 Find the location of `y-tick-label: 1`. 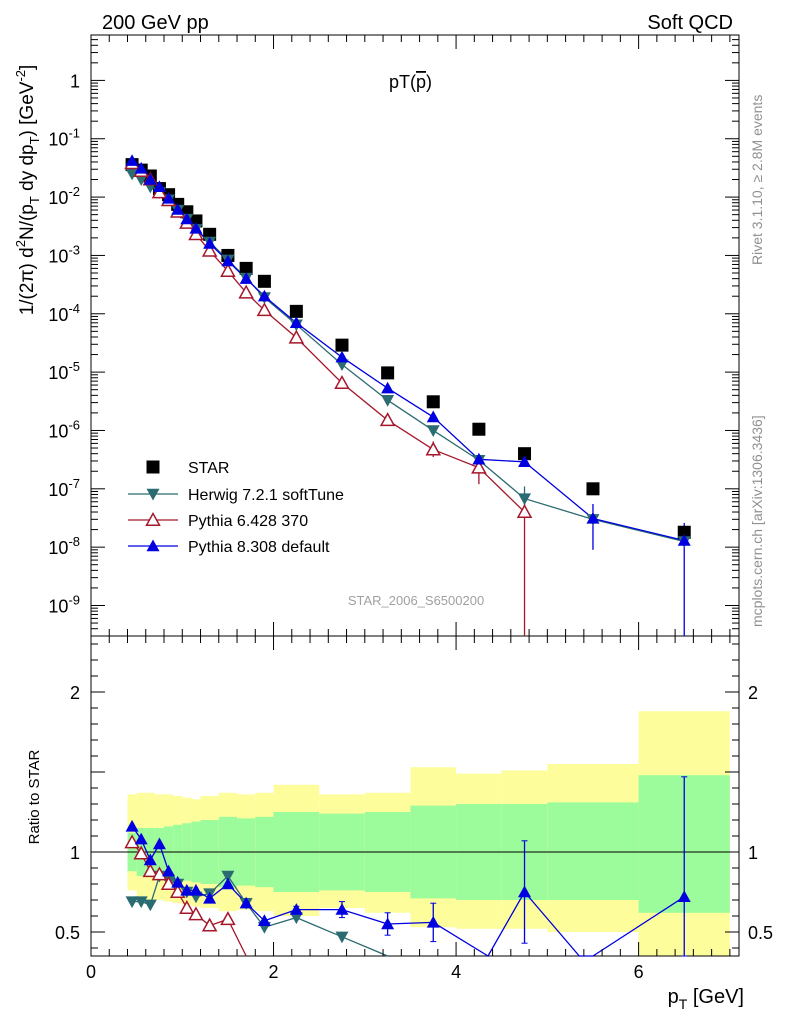

y-tick-label: 1 is located at coordinates (75, 81).